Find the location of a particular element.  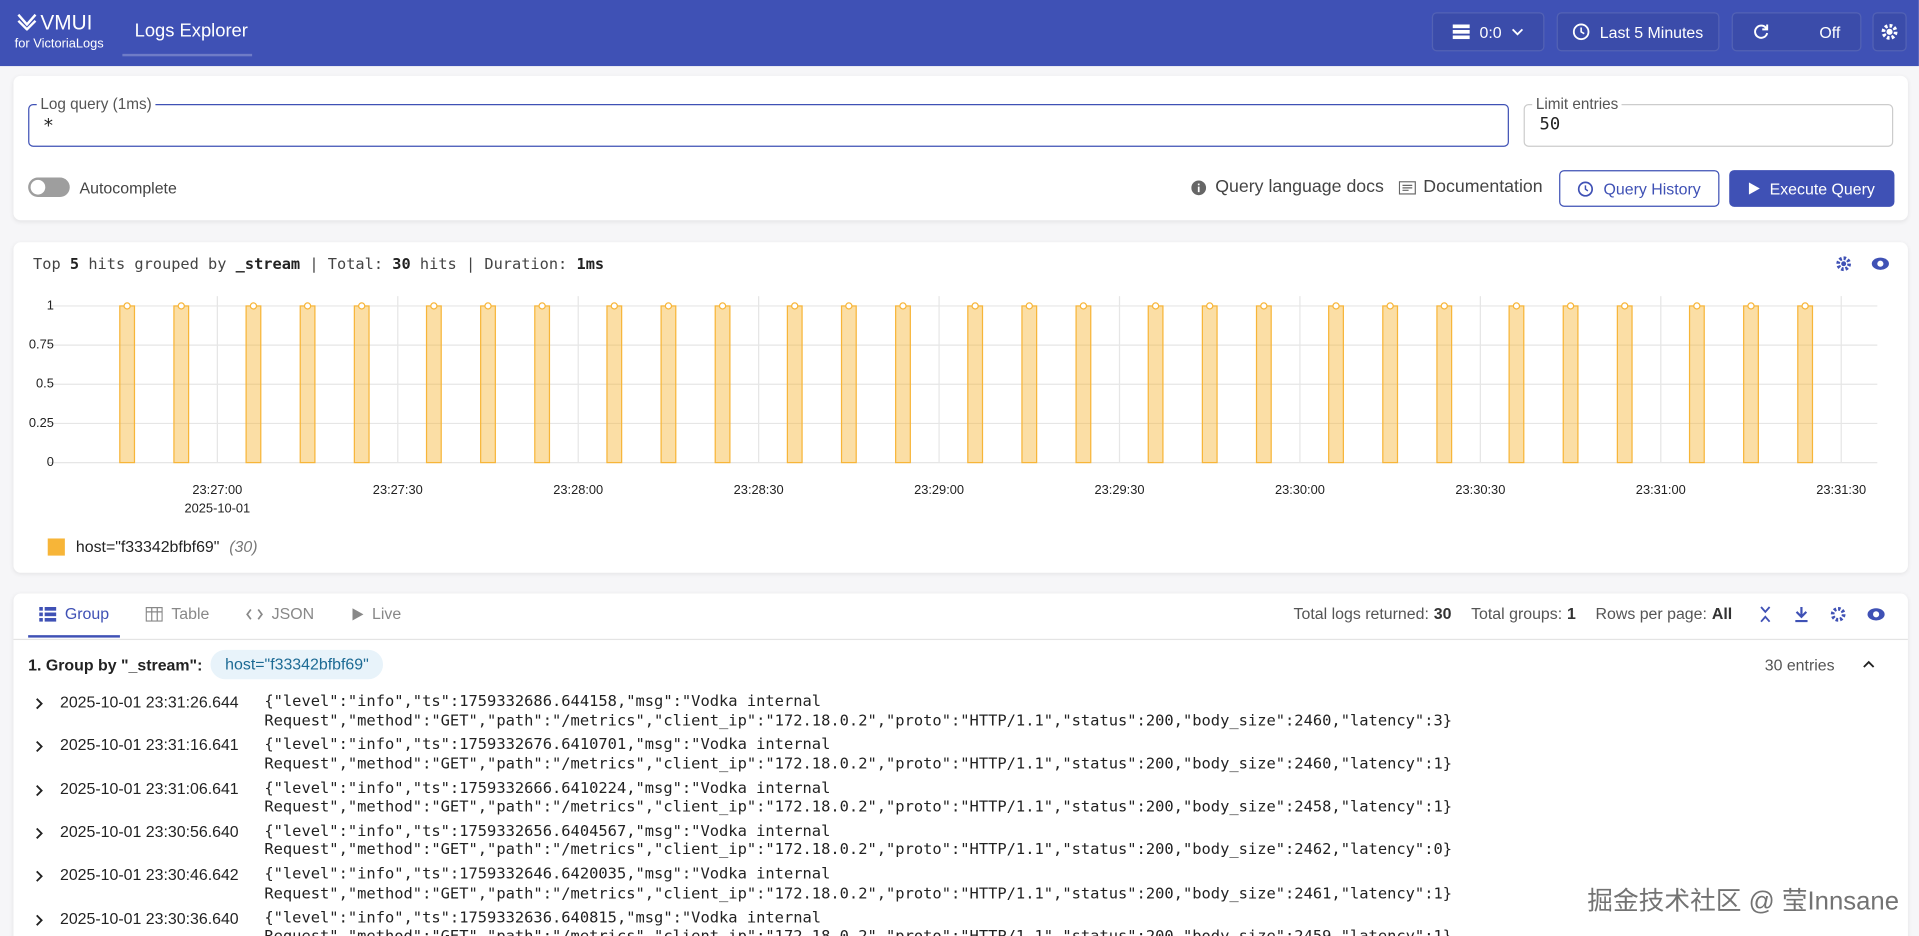

execute-button: Execute Query is located at coordinates (1812, 188).